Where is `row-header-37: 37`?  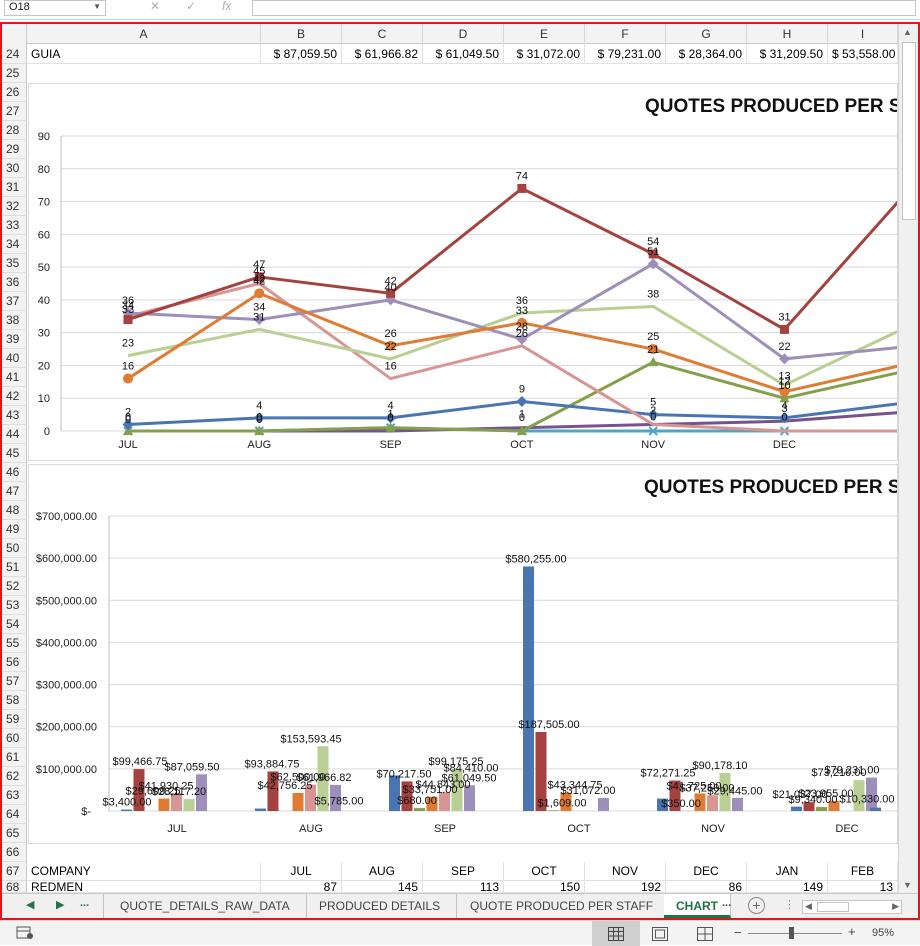
row-header-37: 37 is located at coordinates (14, 301).